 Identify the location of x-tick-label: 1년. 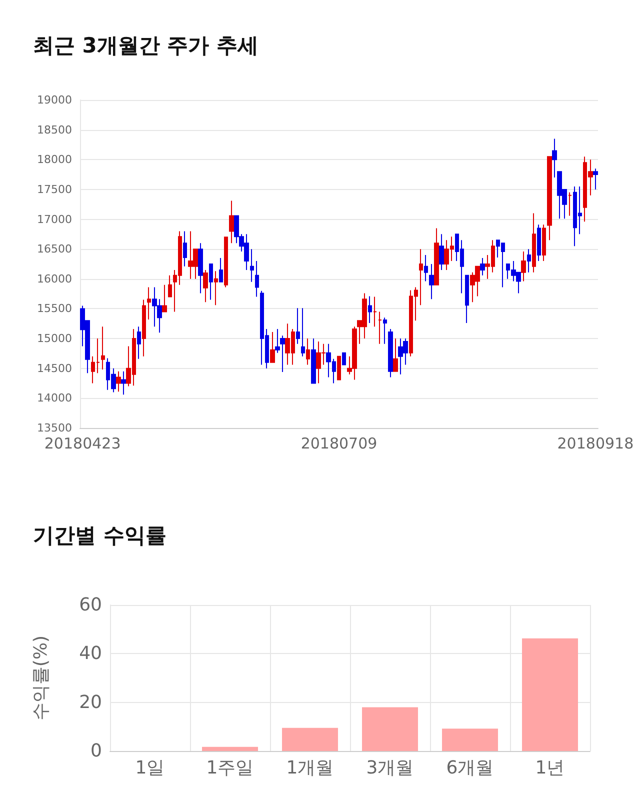
(550, 768).